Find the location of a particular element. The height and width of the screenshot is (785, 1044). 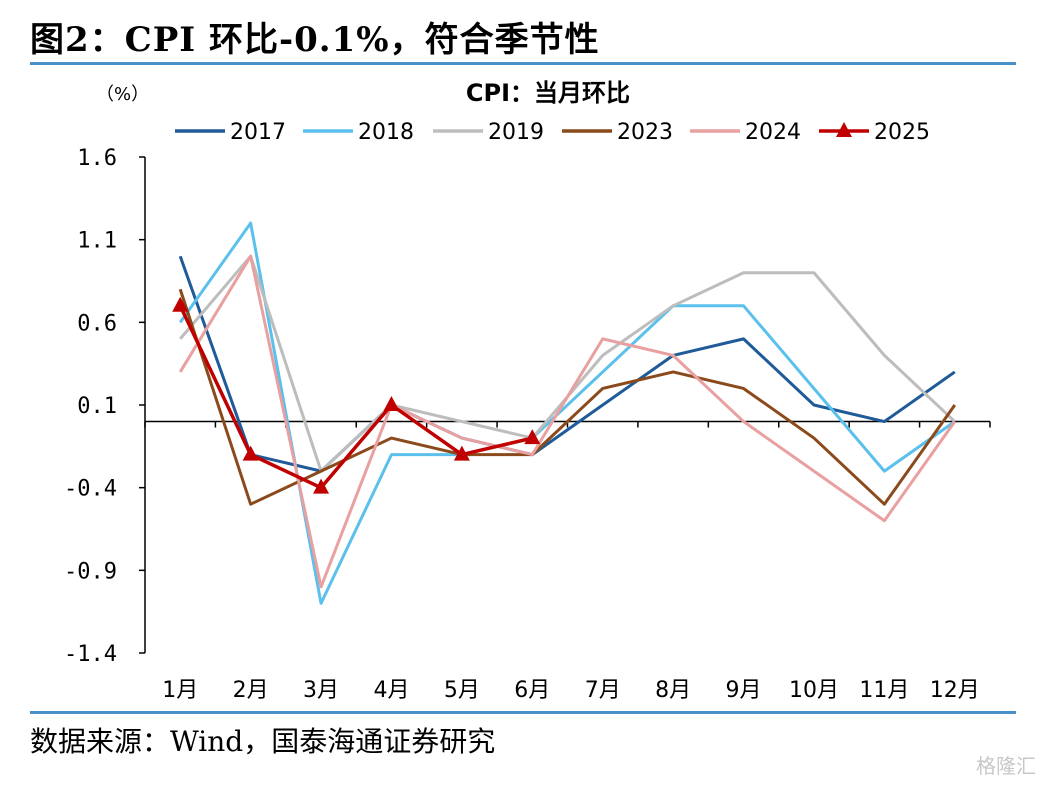

figure-title: 图2：CPI 环比-0.1%，符合季节性 is located at coordinates (315, 40).